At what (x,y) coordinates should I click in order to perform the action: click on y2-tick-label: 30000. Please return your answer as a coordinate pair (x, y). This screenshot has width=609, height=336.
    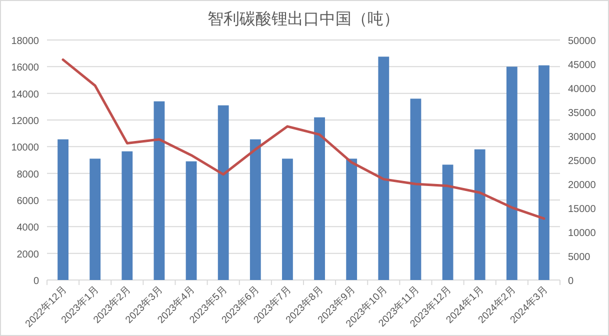
    Looking at the image, I should click on (582, 137).